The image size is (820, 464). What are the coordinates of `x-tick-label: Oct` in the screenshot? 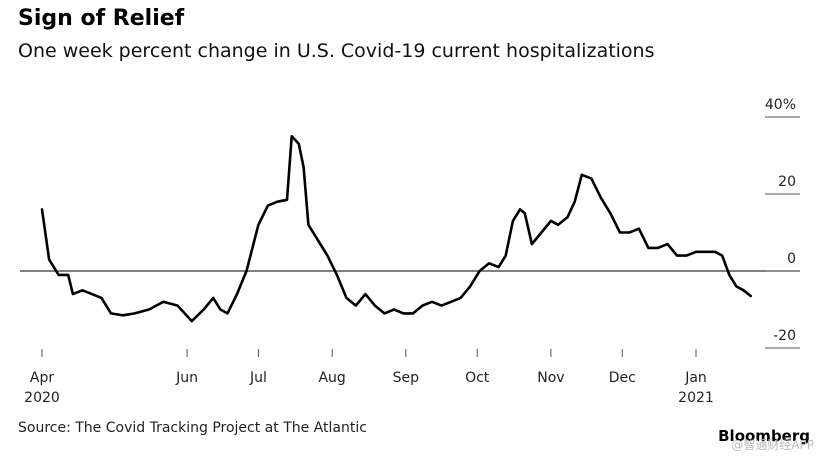 It's located at (477, 378).